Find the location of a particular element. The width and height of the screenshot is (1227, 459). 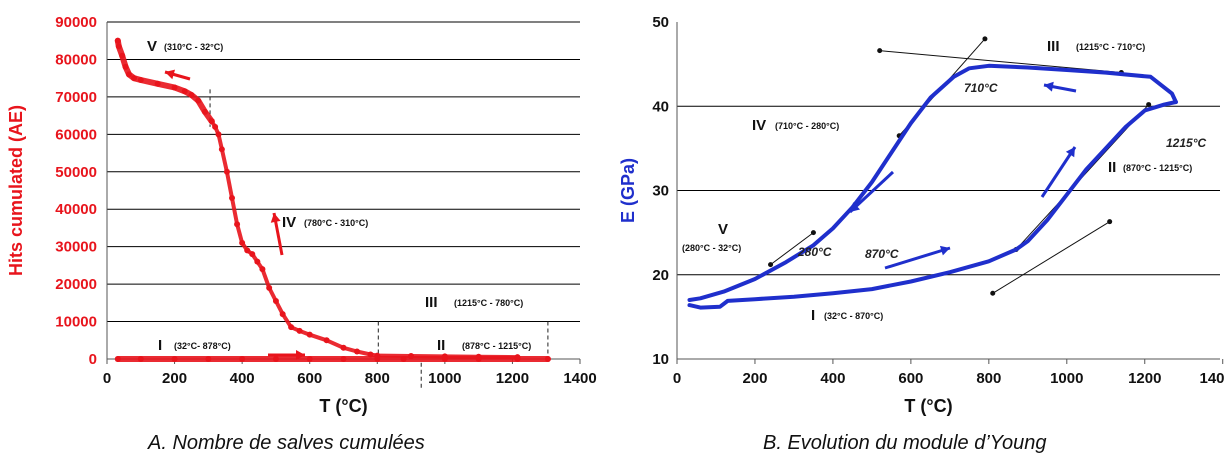

segment-range-b: (280°C - 32°C) is located at coordinates (711, 248).